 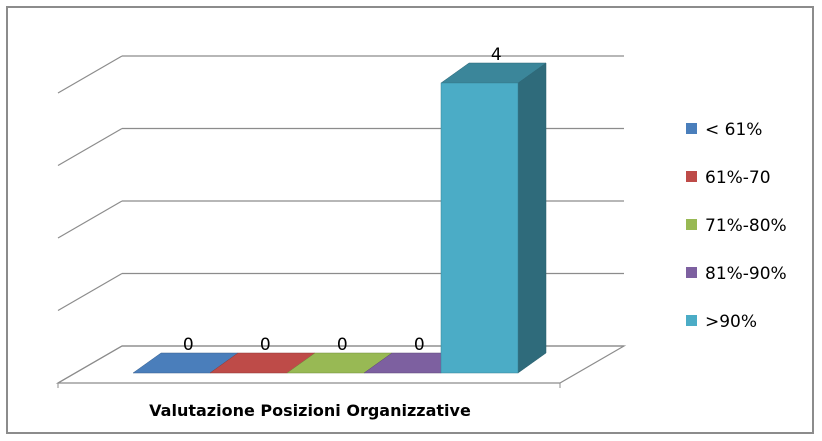 I want to click on bar, so click(x=479, y=228).